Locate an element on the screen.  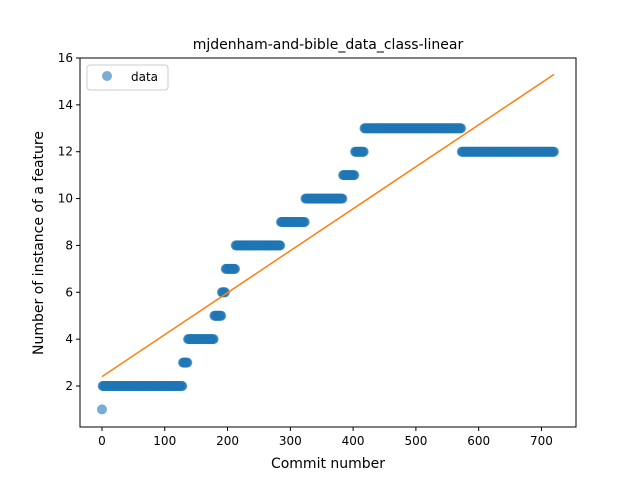
x-tick-label: 200 is located at coordinates (227, 441).